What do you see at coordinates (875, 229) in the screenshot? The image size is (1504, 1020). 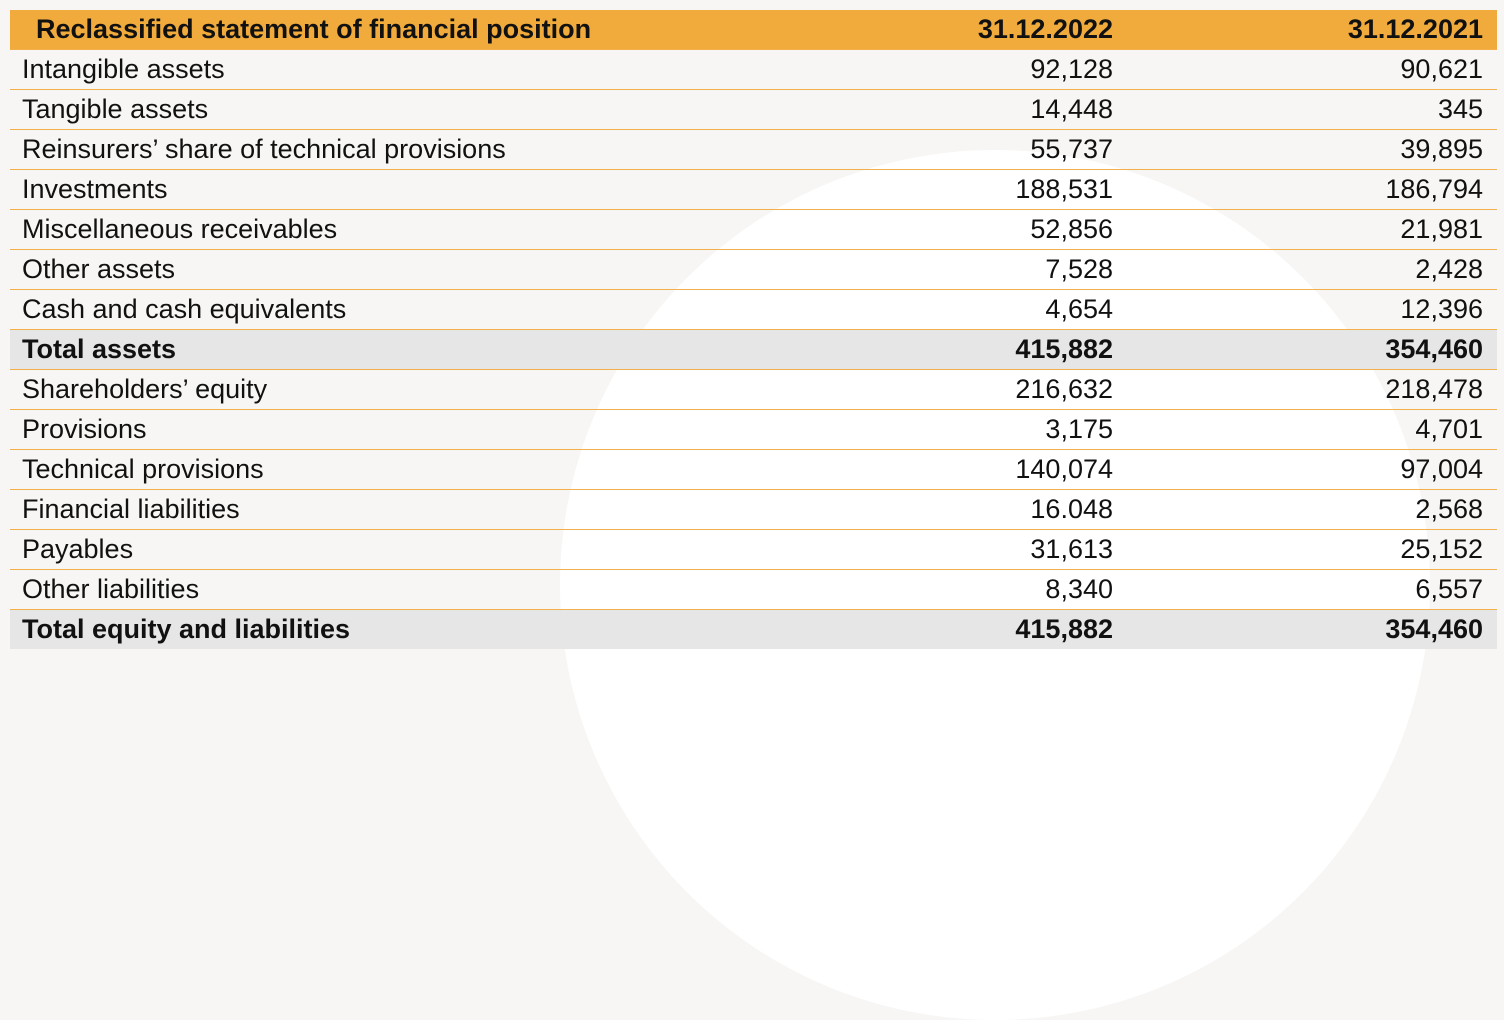 I see `value-2022: 52,856` at bounding box center [875, 229].